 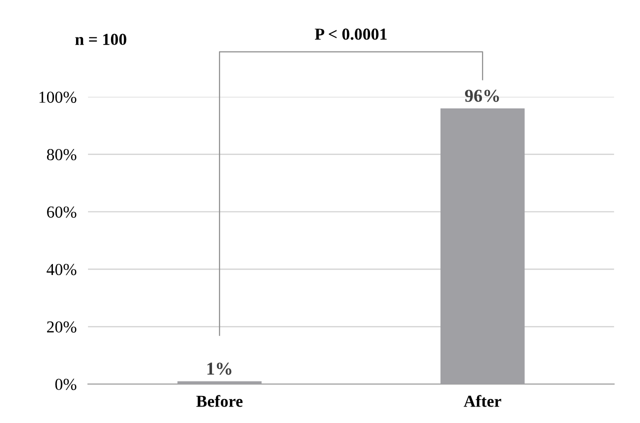 What do you see at coordinates (61, 327) in the screenshot?
I see `y-tick-label: 20%` at bounding box center [61, 327].